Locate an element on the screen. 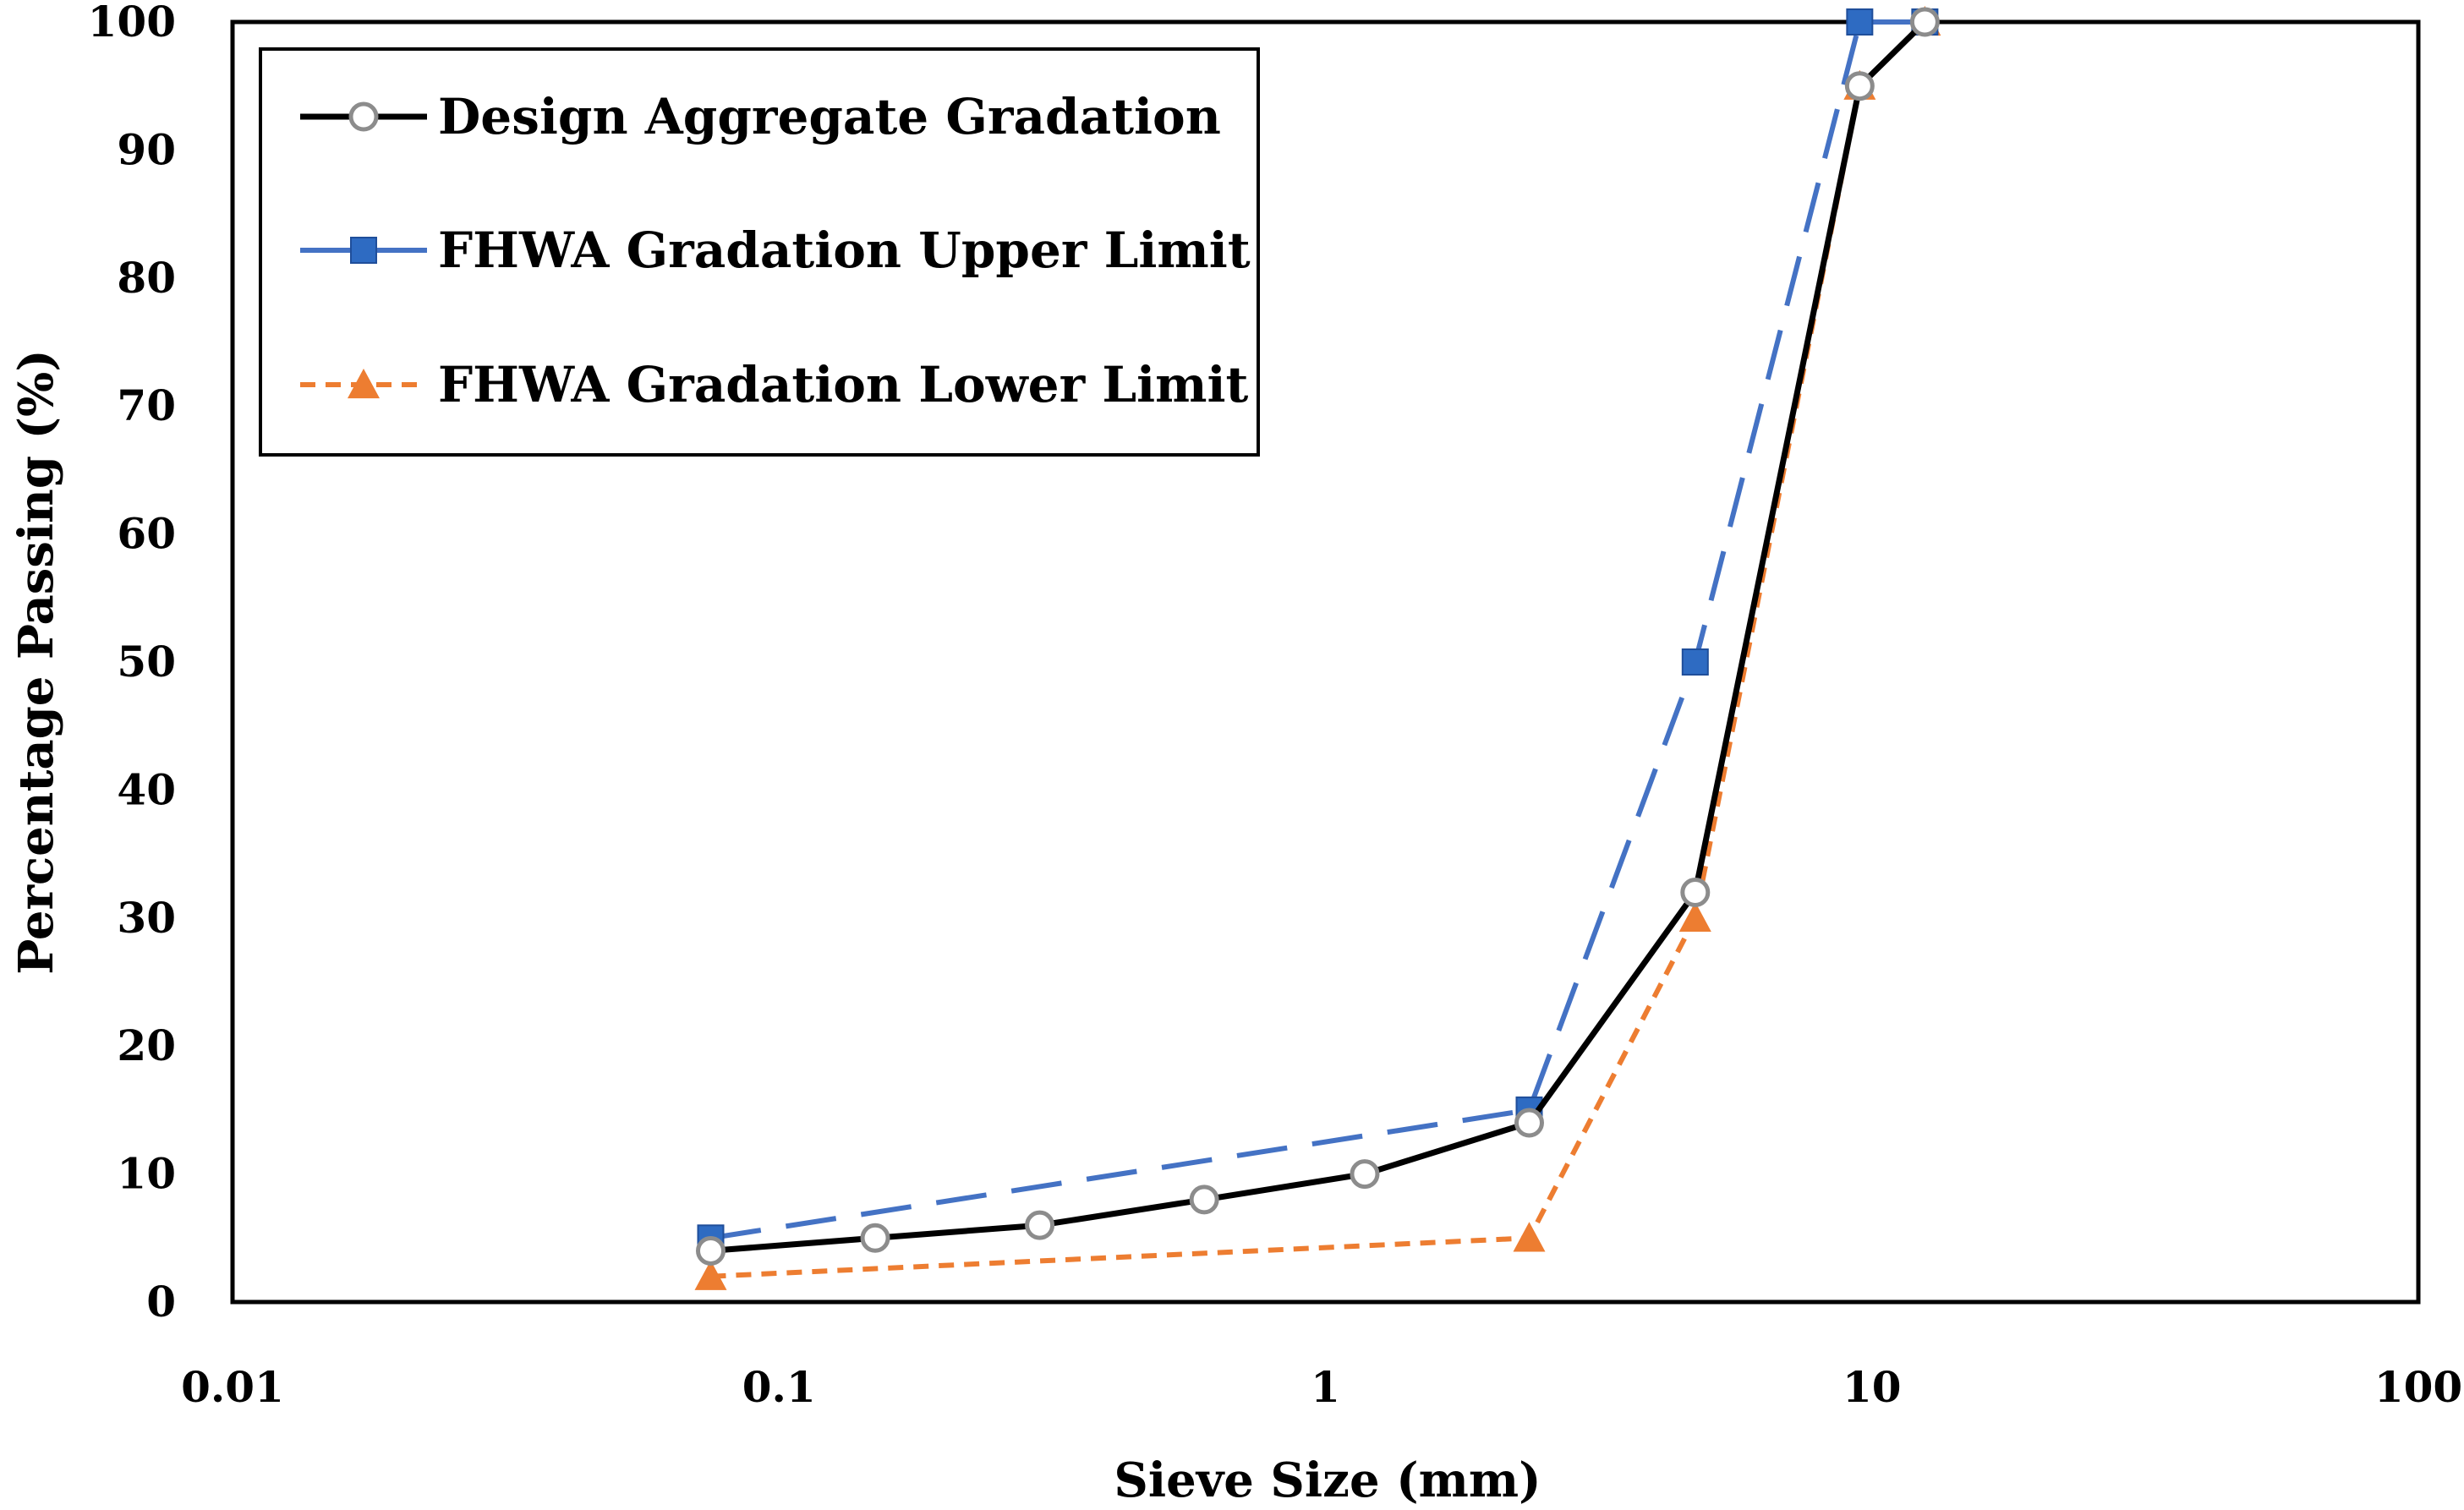 The height and width of the screenshot is (1510, 2464). legend-marker-fhwa-gradation-lower-limit is located at coordinates (364, 384).